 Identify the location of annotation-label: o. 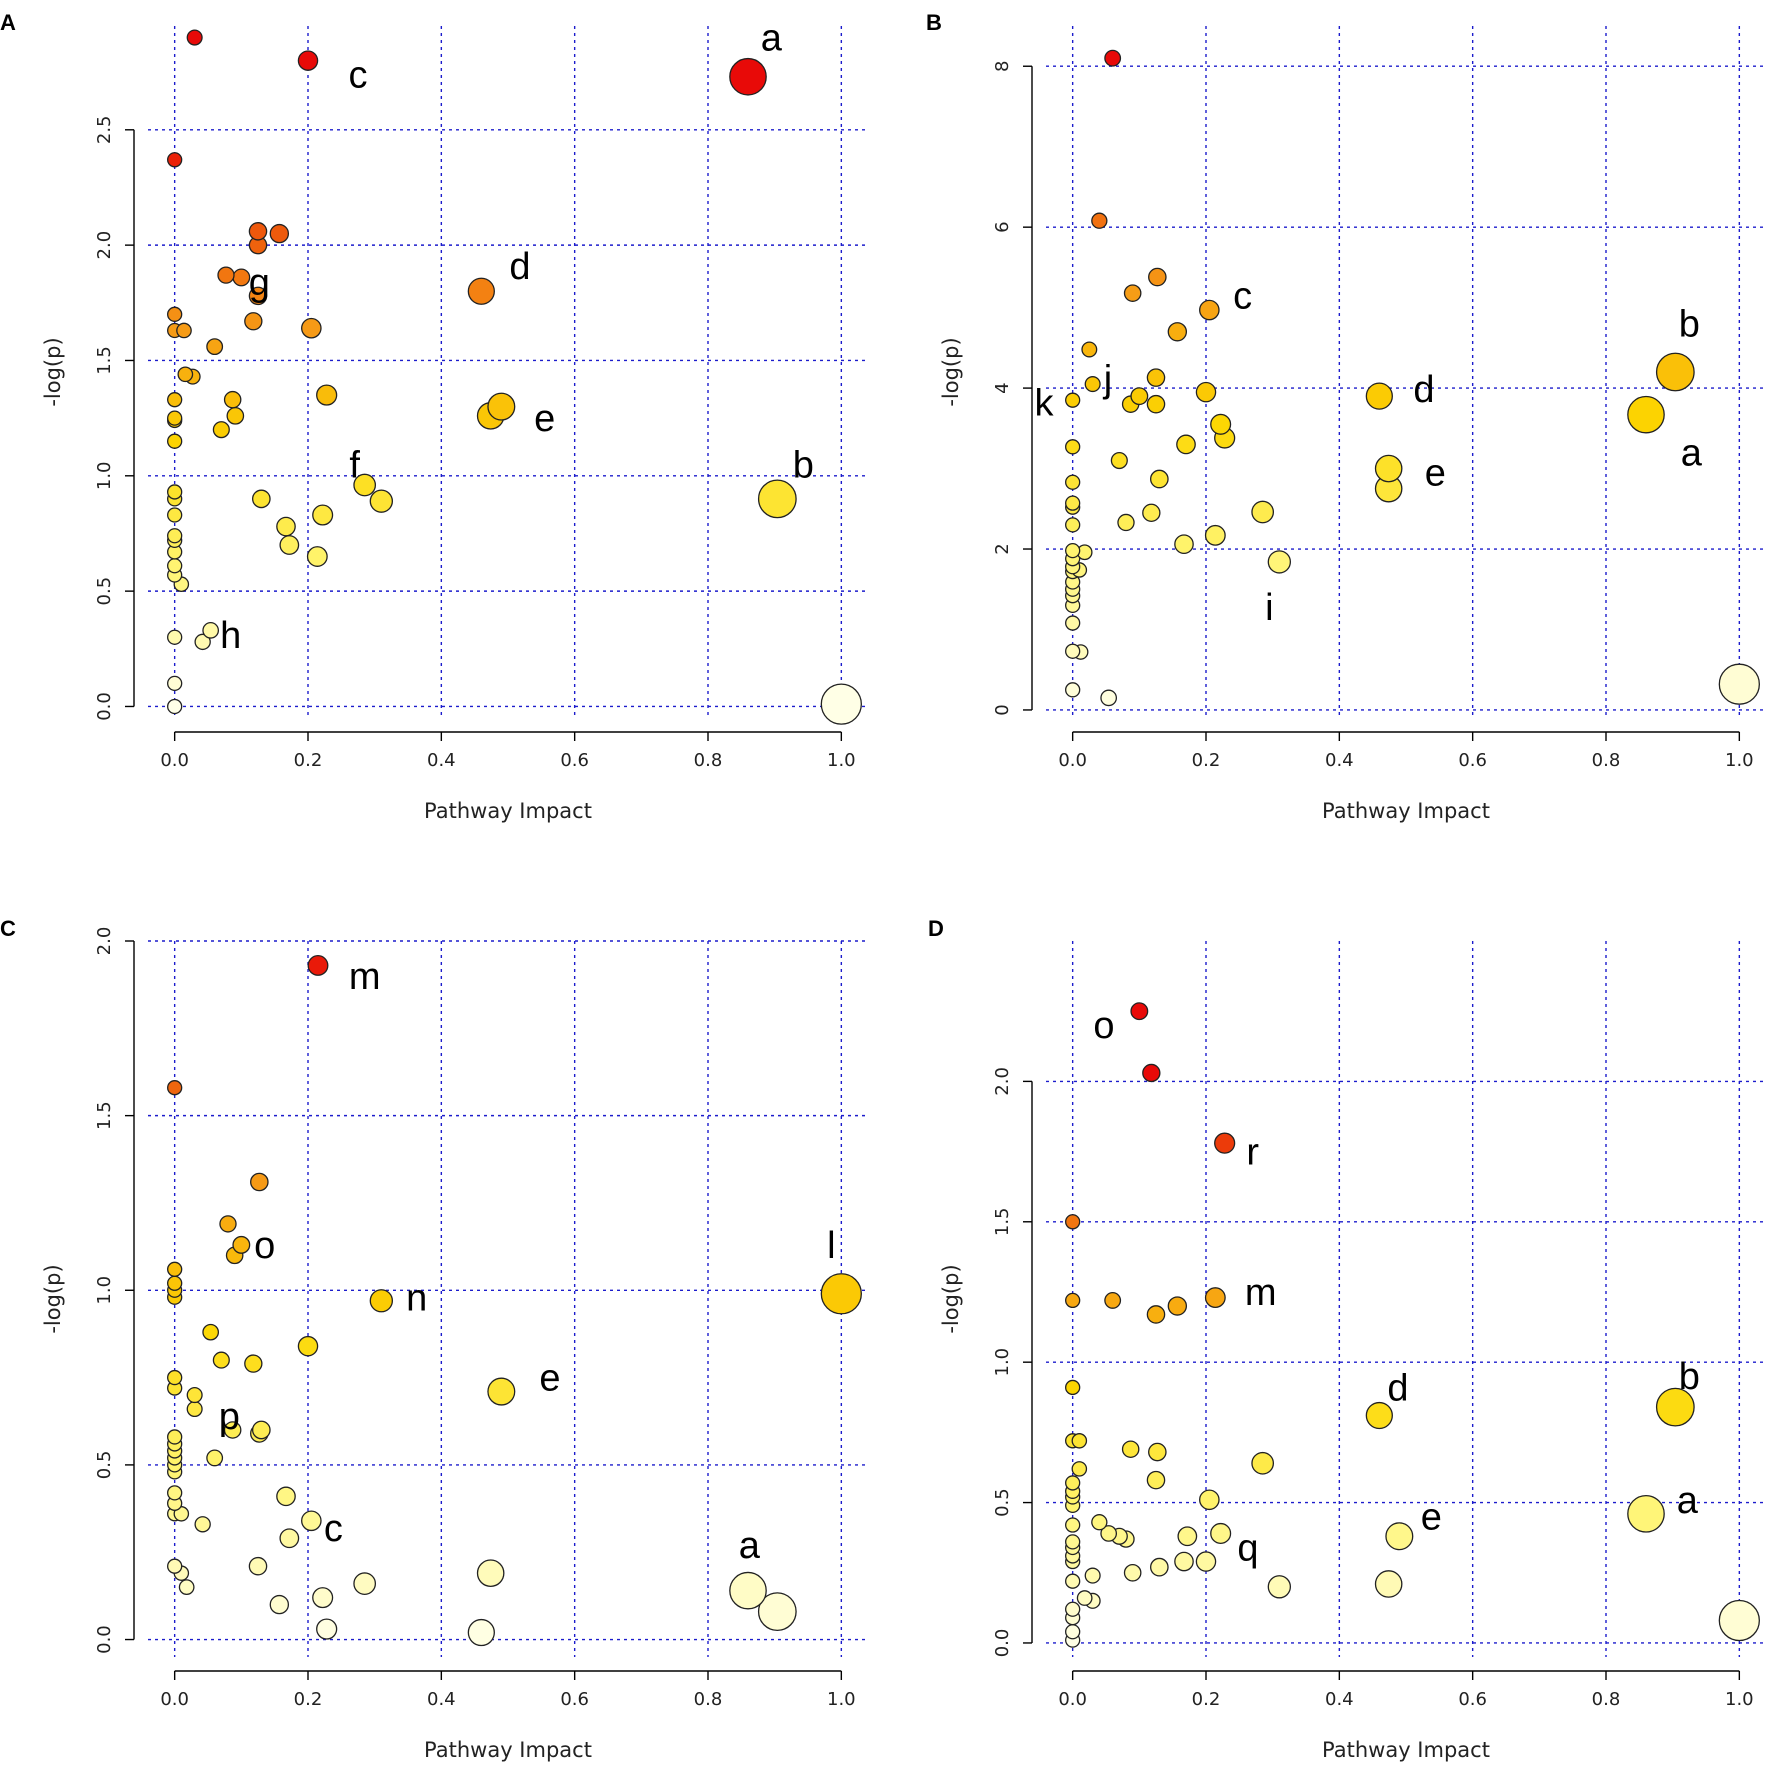
(1103, 1026).